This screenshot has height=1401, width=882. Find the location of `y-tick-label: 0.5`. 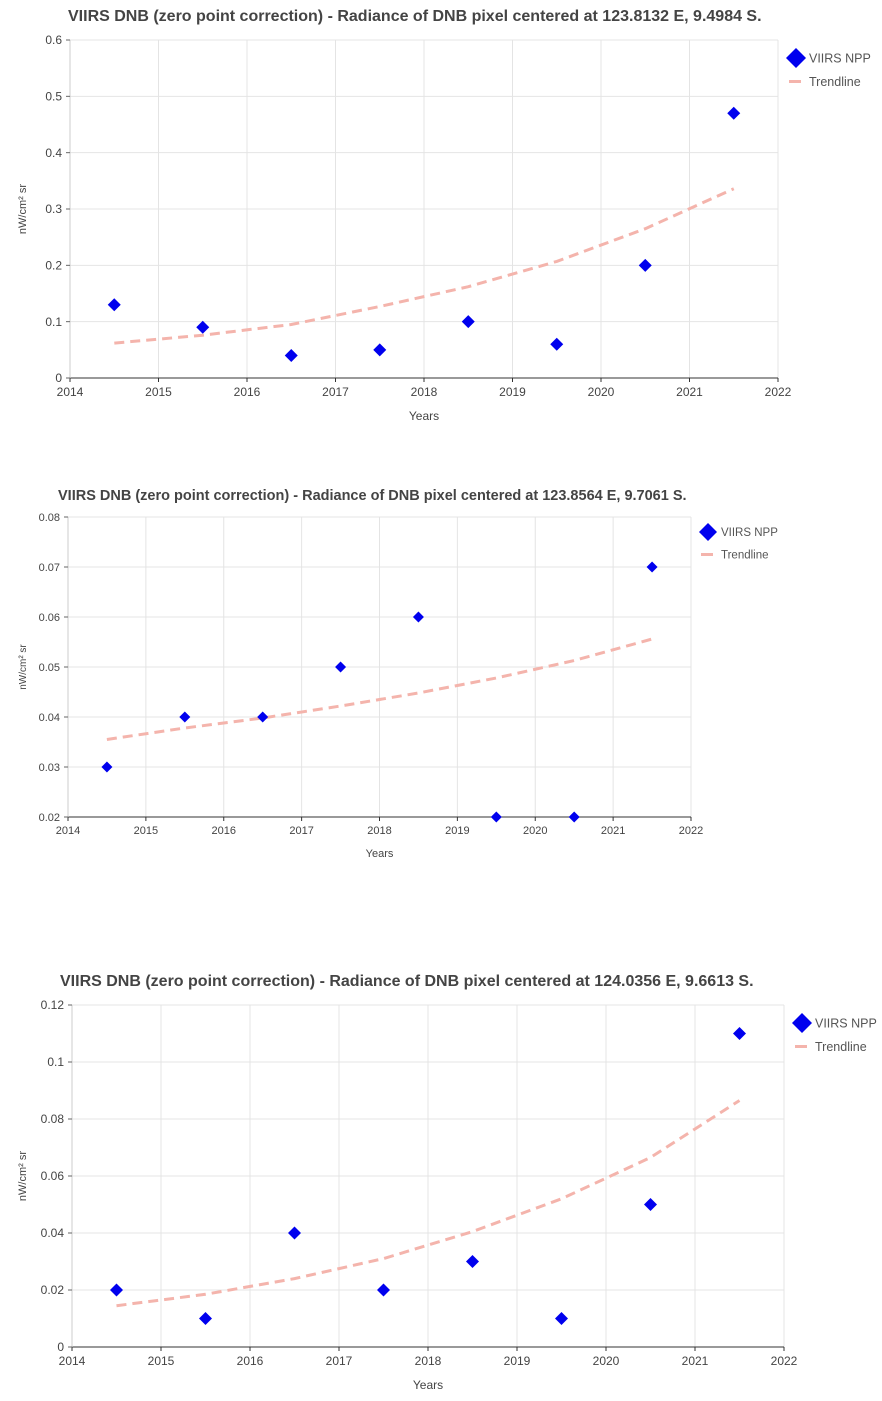

y-tick-label: 0.5 is located at coordinates (53, 97).